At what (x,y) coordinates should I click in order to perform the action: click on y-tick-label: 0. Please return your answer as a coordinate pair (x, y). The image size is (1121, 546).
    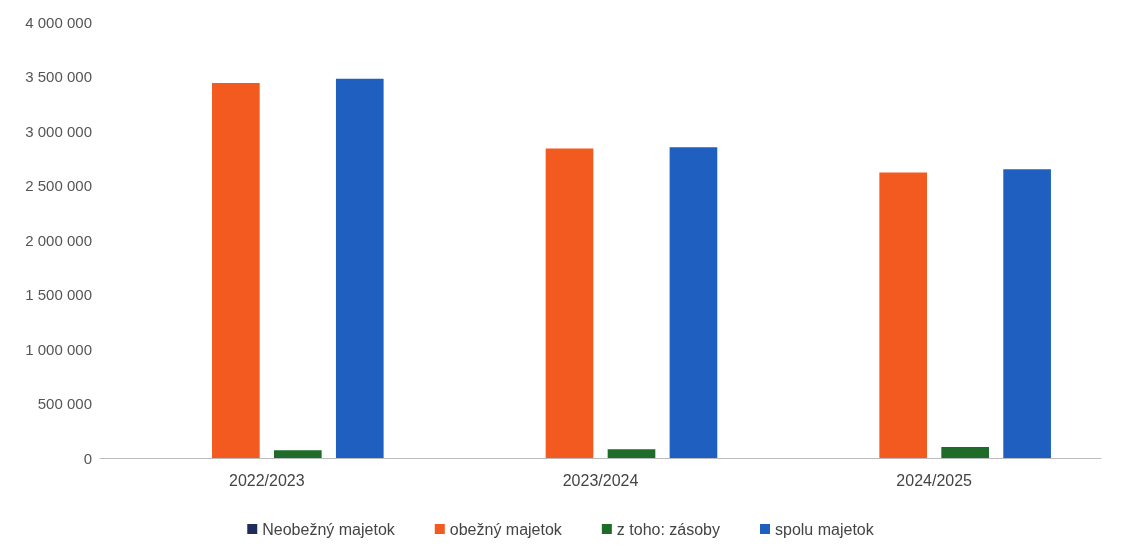
    Looking at the image, I should click on (87, 458).